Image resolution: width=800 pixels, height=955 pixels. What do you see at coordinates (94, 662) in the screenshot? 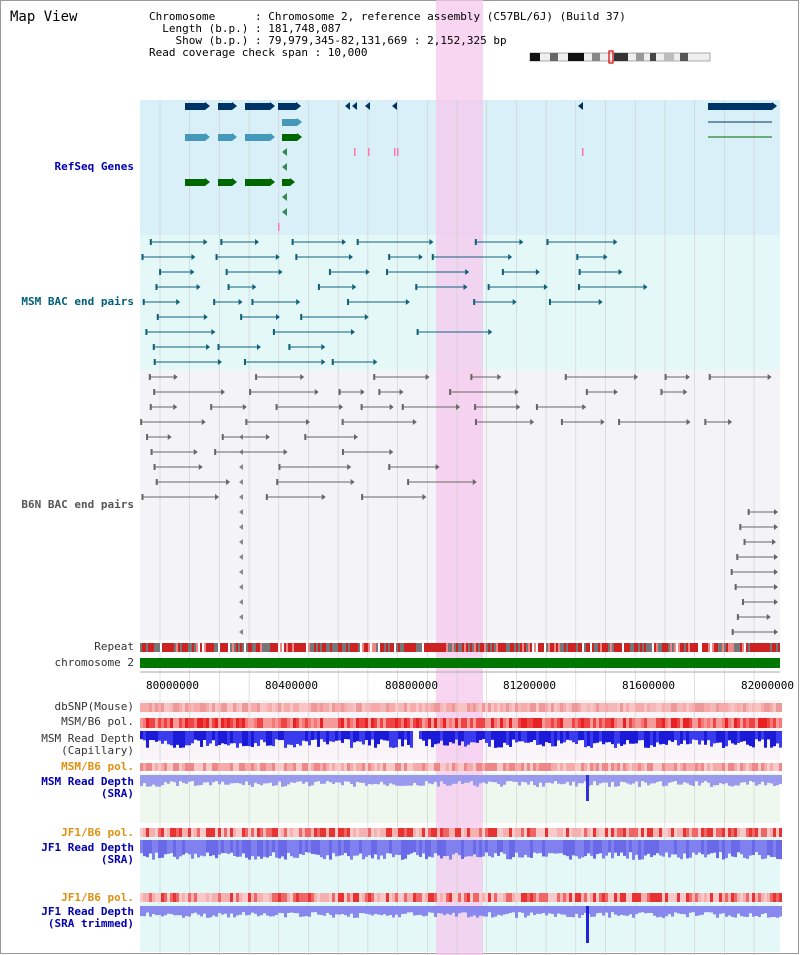
I see `track-label-chromosome: chromosome 2` at bounding box center [94, 662].